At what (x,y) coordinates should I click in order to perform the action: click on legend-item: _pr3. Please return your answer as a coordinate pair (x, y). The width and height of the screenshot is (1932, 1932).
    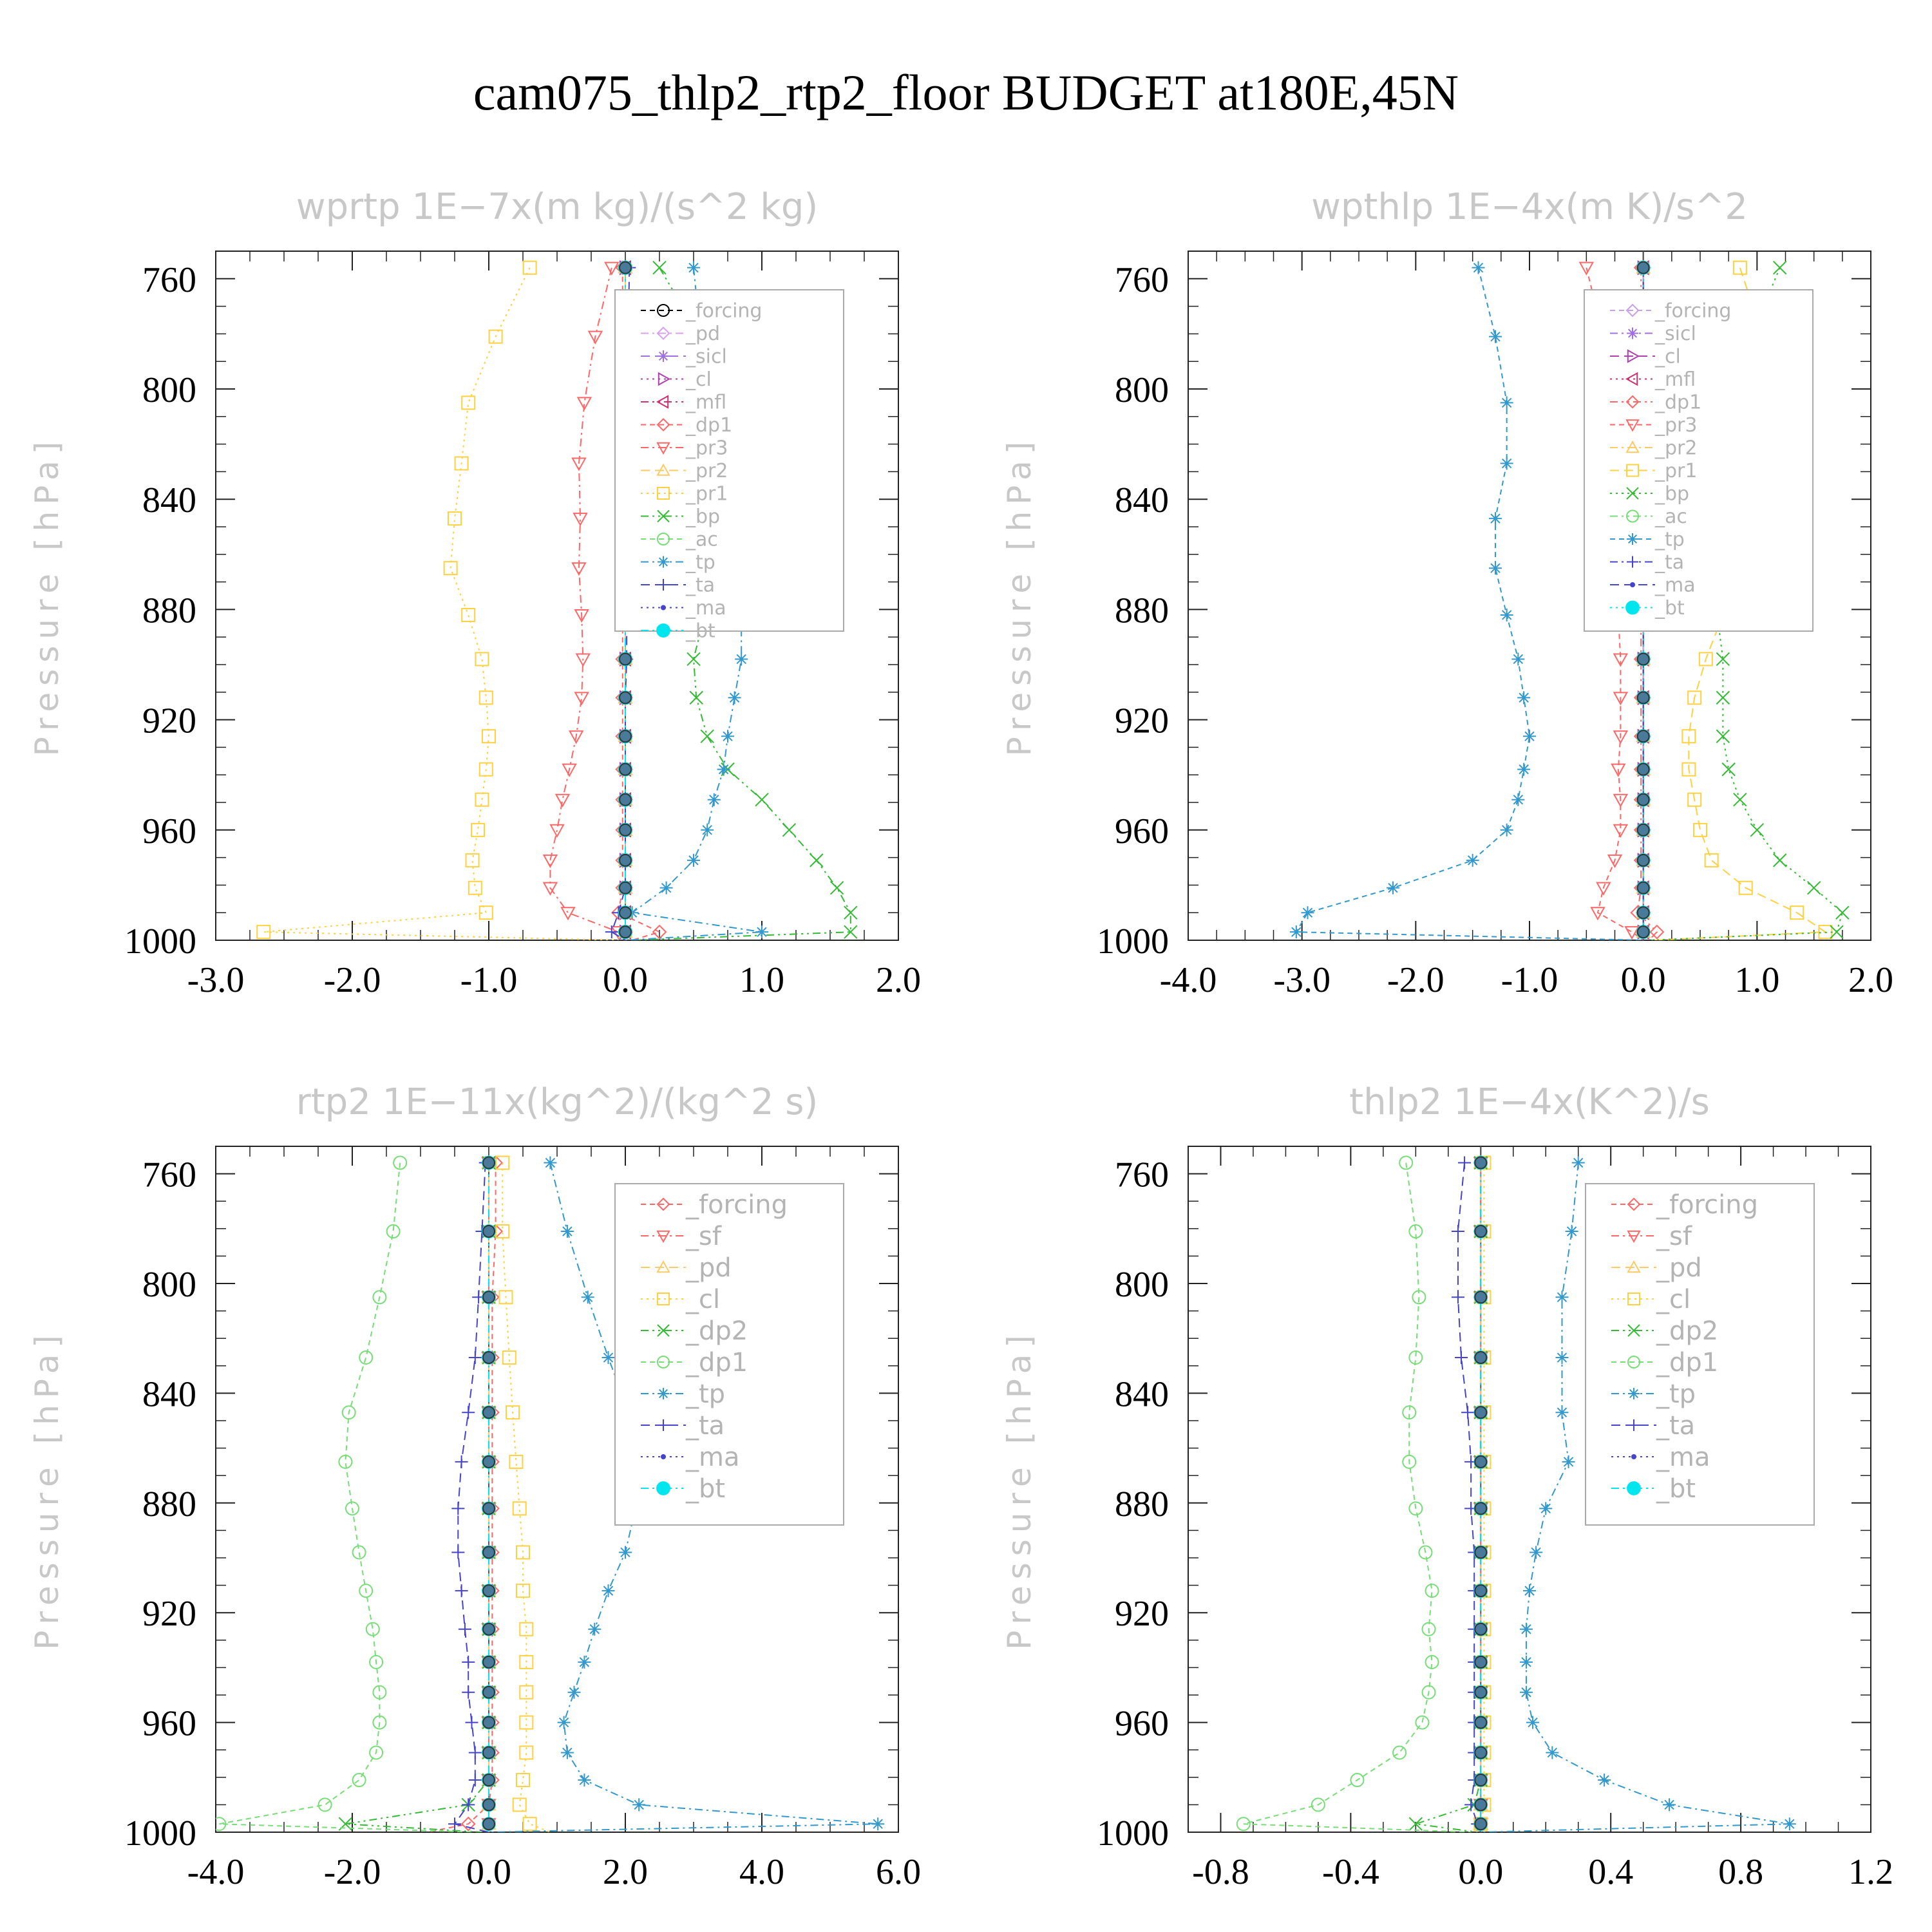
    Looking at the image, I should click on (684, 448).